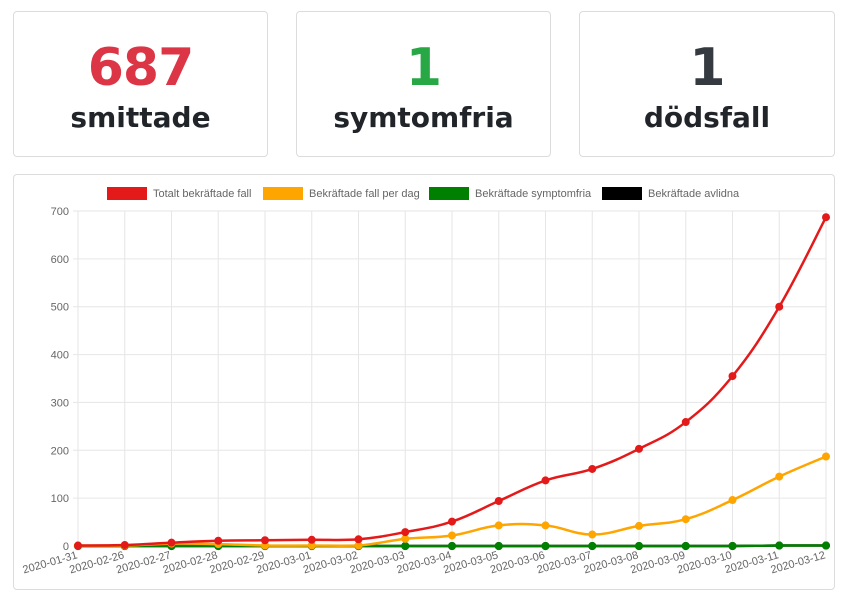  I want to click on legend-label: Bekräftade avlidna, so click(694, 194).